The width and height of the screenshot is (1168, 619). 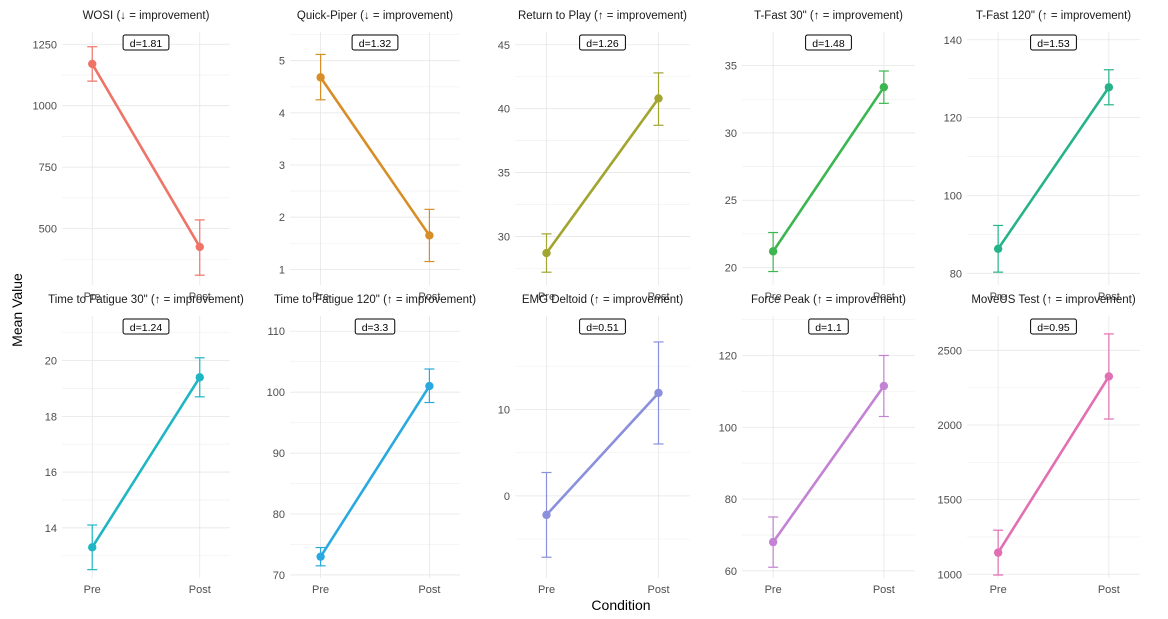 I want to click on y-tick-label: 70, so click(x=279, y=576).